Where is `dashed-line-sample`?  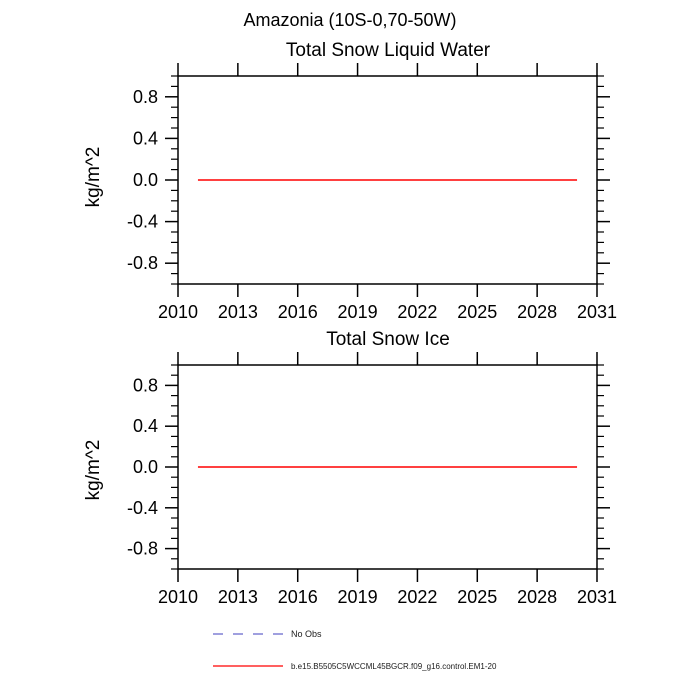 dashed-line-sample is located at coordinates (248, 634).